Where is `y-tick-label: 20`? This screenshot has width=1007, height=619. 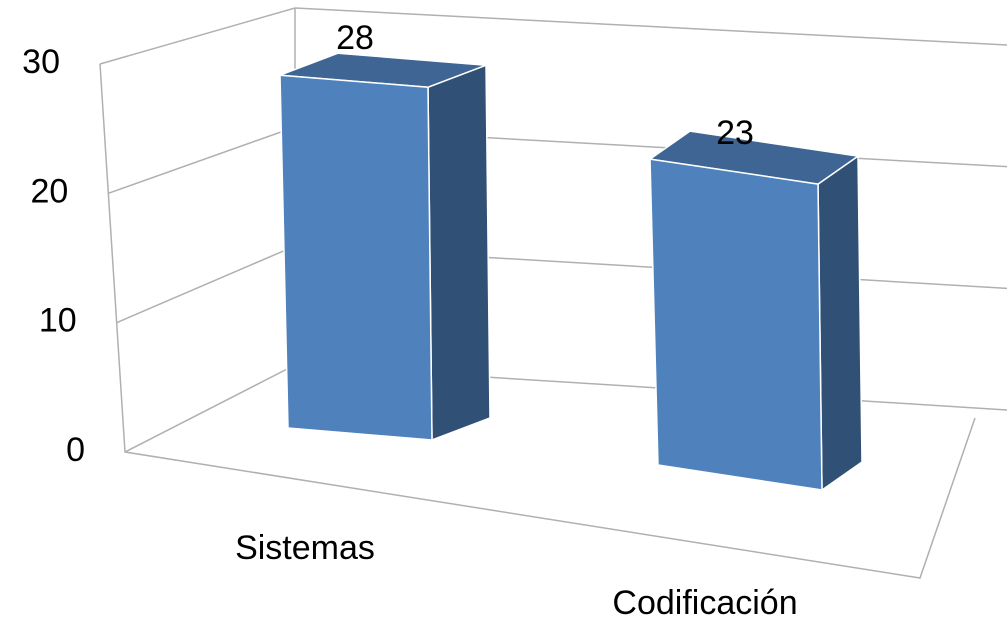
y-tick-label: 20 is located at coordinates (50, 191).